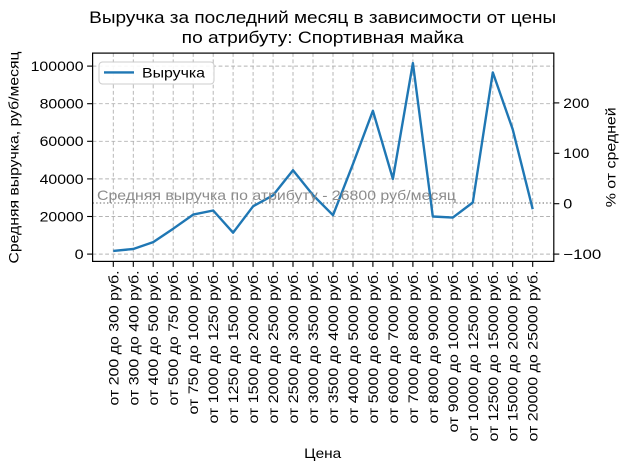 This screenshot has height=470, width=629. What do you see at coordinates (313, 347) in the screenshot?
I see `svg-text: от 3000 до 3500 руб.` at bounding box center [313, 347].